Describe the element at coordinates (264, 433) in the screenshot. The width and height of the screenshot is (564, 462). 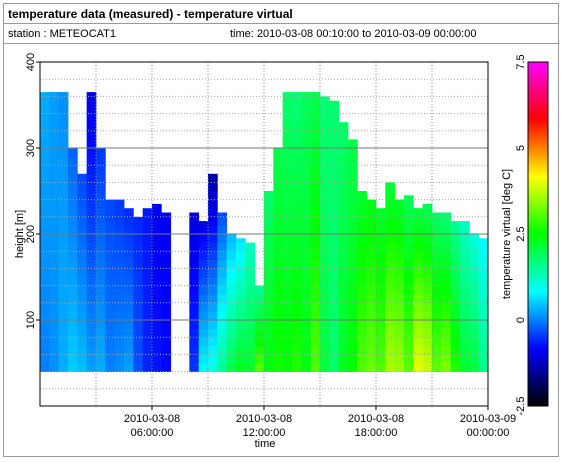
I see `x-tick-label-time: 12:00:00` at that location.